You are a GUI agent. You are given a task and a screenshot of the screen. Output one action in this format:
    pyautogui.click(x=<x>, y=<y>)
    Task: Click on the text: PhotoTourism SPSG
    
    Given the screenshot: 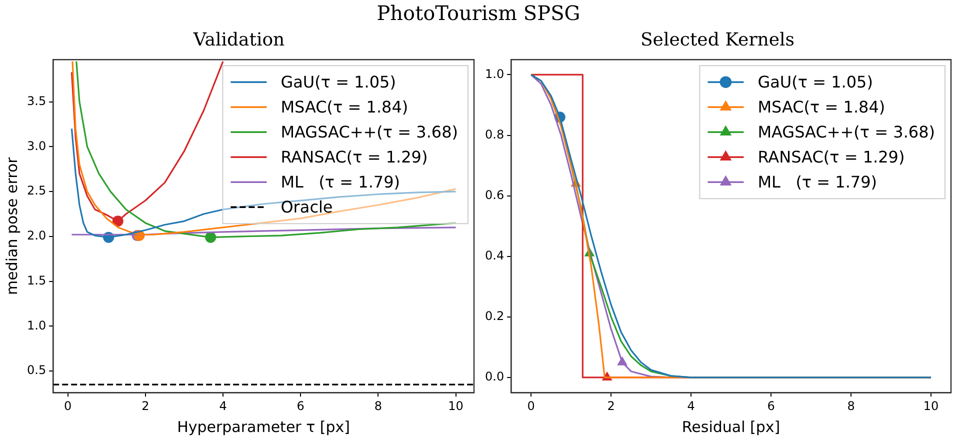 What is the action you would take?
    pyautogui.click(x=478, y=13)
    